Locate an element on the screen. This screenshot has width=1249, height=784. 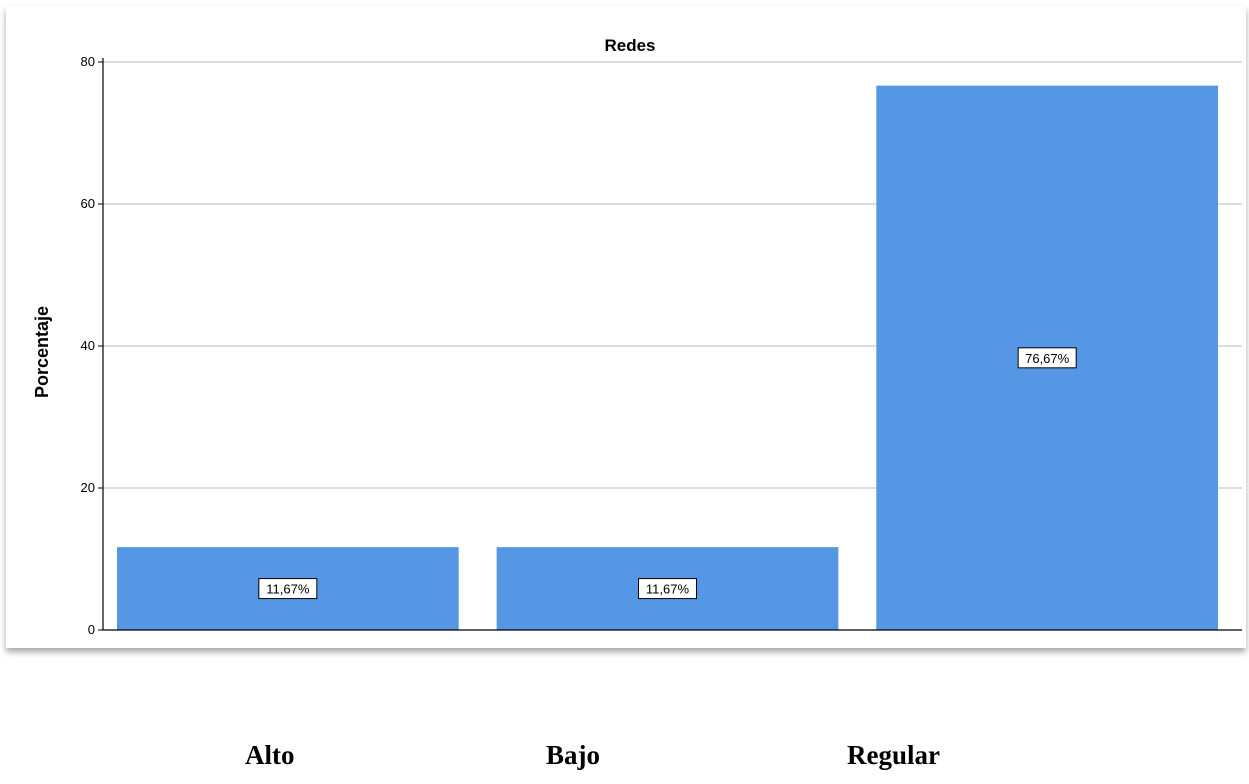
data-label: 76,67% is located at coordinates (1047, 358).